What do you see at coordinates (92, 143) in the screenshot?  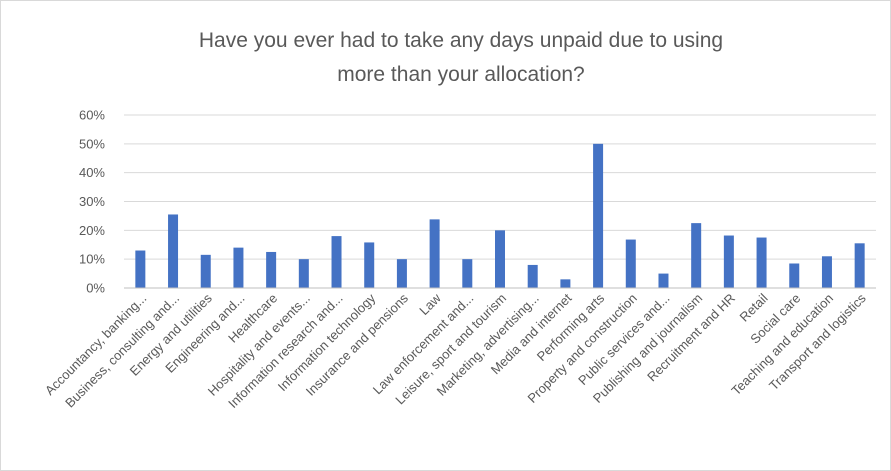 I see `y-tick-label: 50%` at bounding box center [92, 143].